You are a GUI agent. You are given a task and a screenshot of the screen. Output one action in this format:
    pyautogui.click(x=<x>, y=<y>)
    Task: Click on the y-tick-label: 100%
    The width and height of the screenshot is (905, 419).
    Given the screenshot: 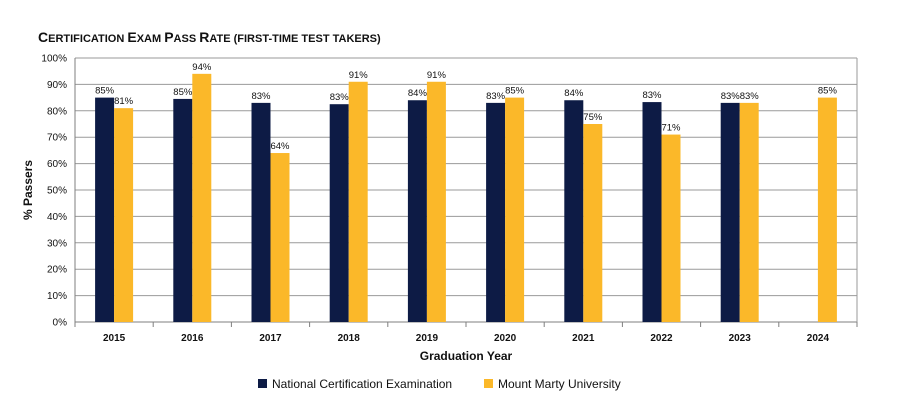 What is the action you would take?
    pyautogui.click(x=54, y=59)
    